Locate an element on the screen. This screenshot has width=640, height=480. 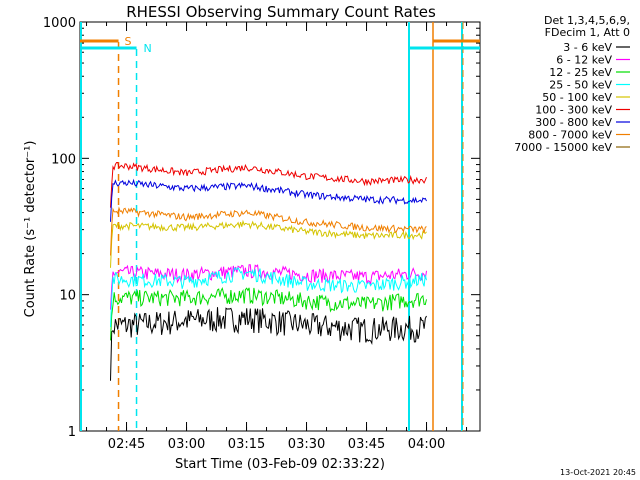
series-line-50-100-kev is located at coordinates (268, 243).